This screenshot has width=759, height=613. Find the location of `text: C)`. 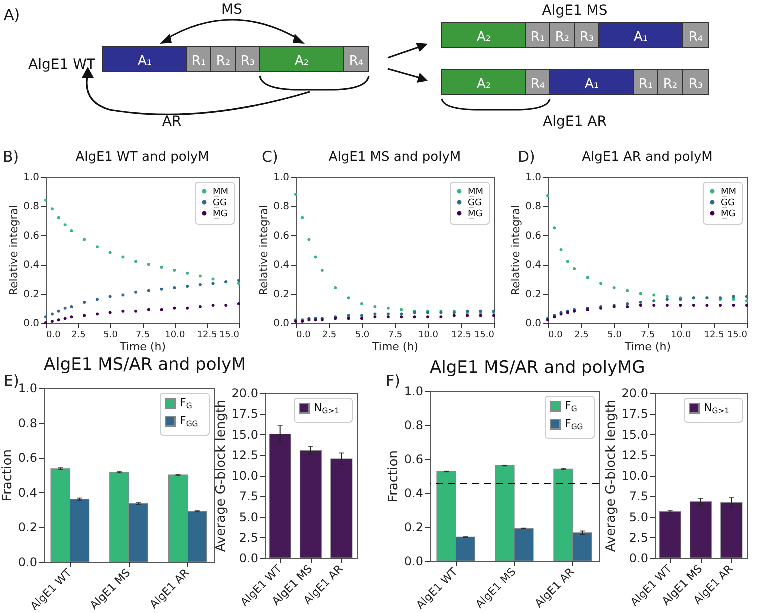

text: C) is located at coordinates (270, 157).